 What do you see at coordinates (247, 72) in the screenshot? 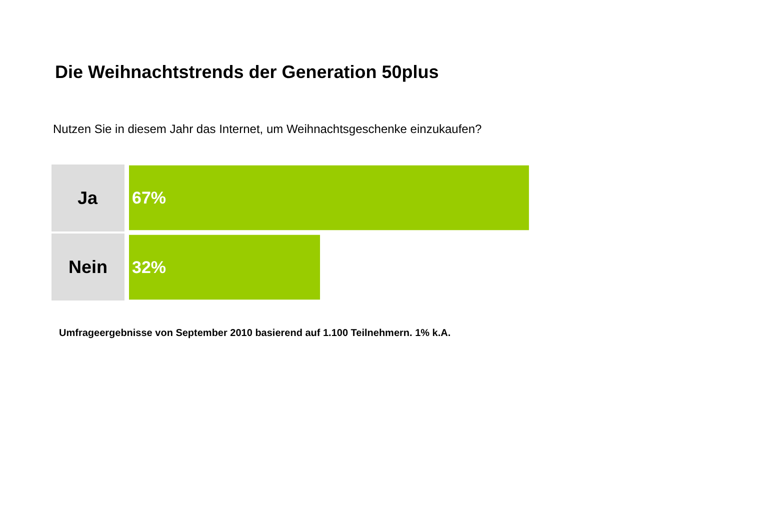
I see `chart-title: Die Weihnachtstrends der Generation 50plus` at bounding box center [247, 72].